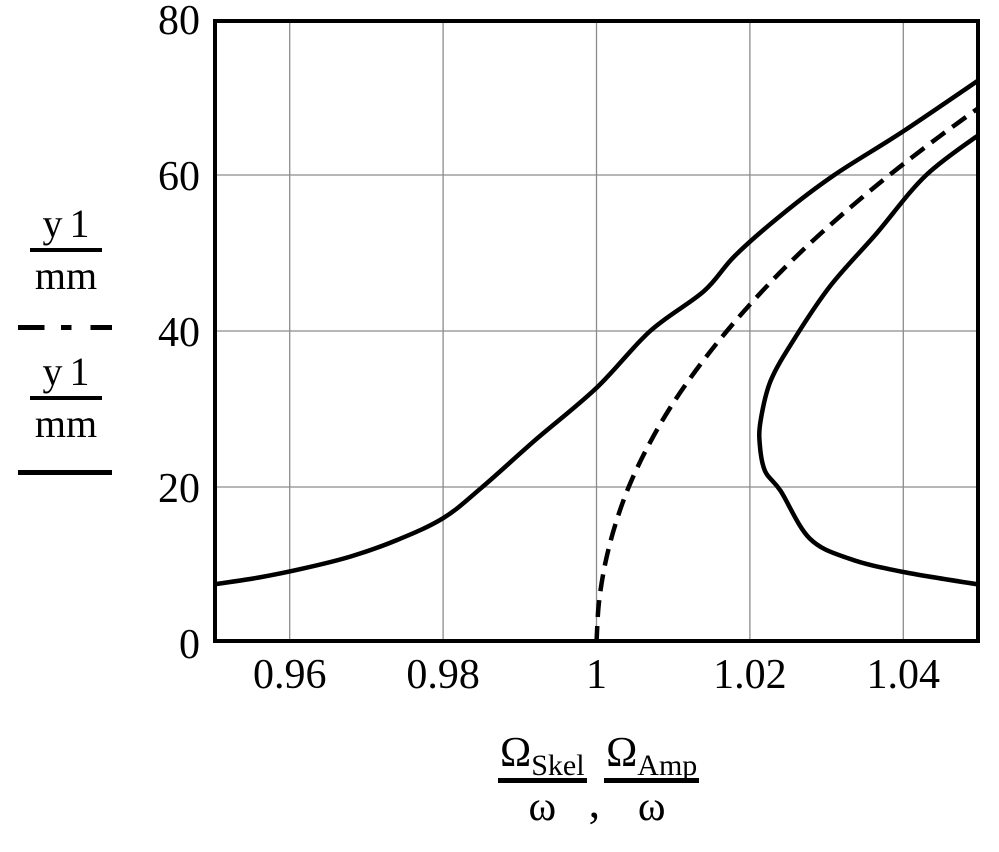 This screenshot has height=852, width=999. What do you see at coordinates (65, 472) in the screenshot?
I see `trace2-solid-line-indicator` at bounding box center [65, 472].